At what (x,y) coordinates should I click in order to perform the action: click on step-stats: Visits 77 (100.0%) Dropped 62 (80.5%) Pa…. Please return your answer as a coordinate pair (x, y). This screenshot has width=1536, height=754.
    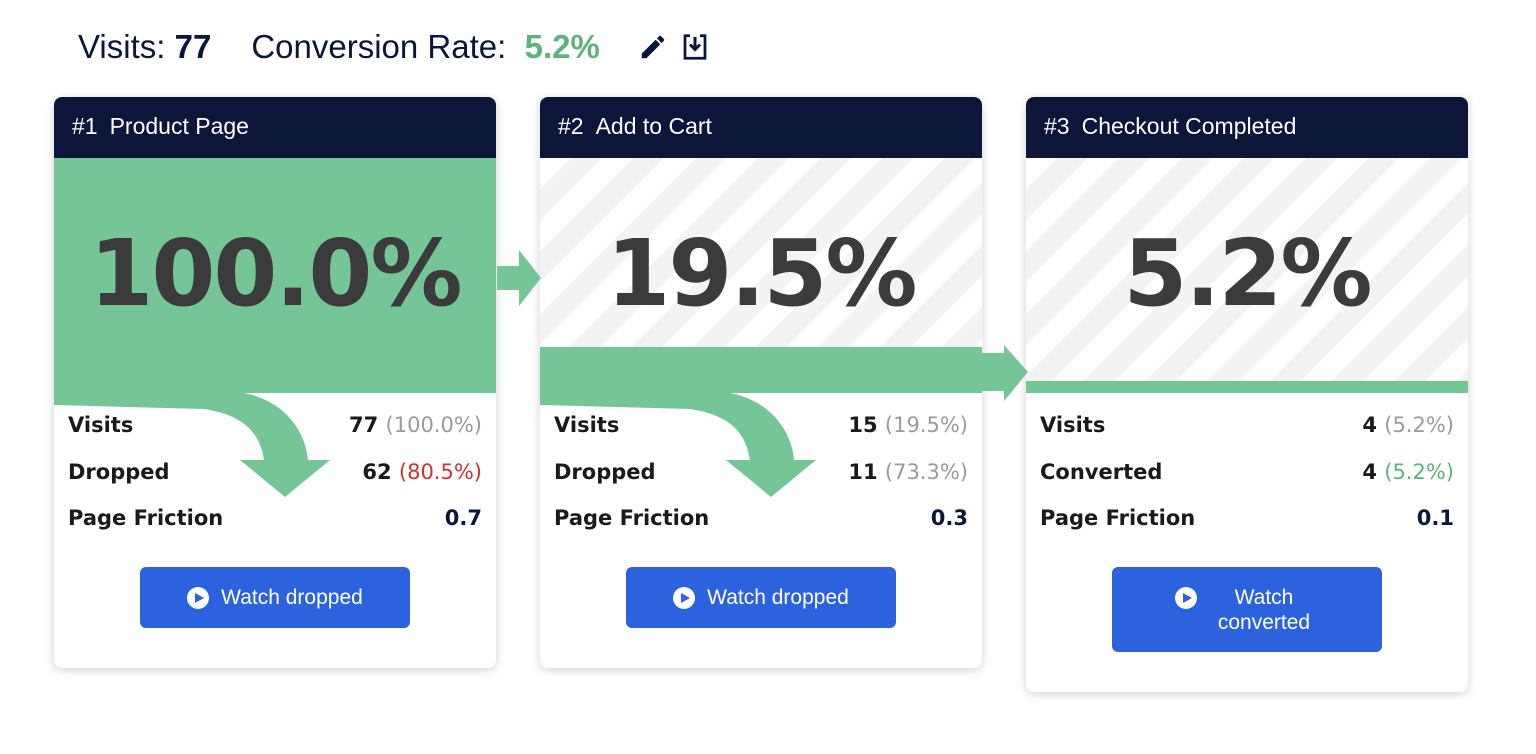
    Looking at the image, I should click on (275, 478).